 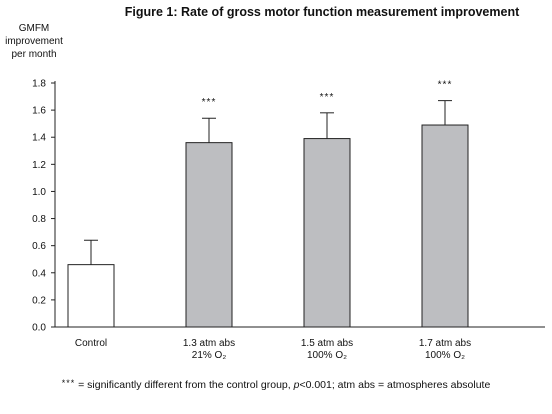 I want to click on y-axis-label-line-3: per month, so click(x=34, y=54).